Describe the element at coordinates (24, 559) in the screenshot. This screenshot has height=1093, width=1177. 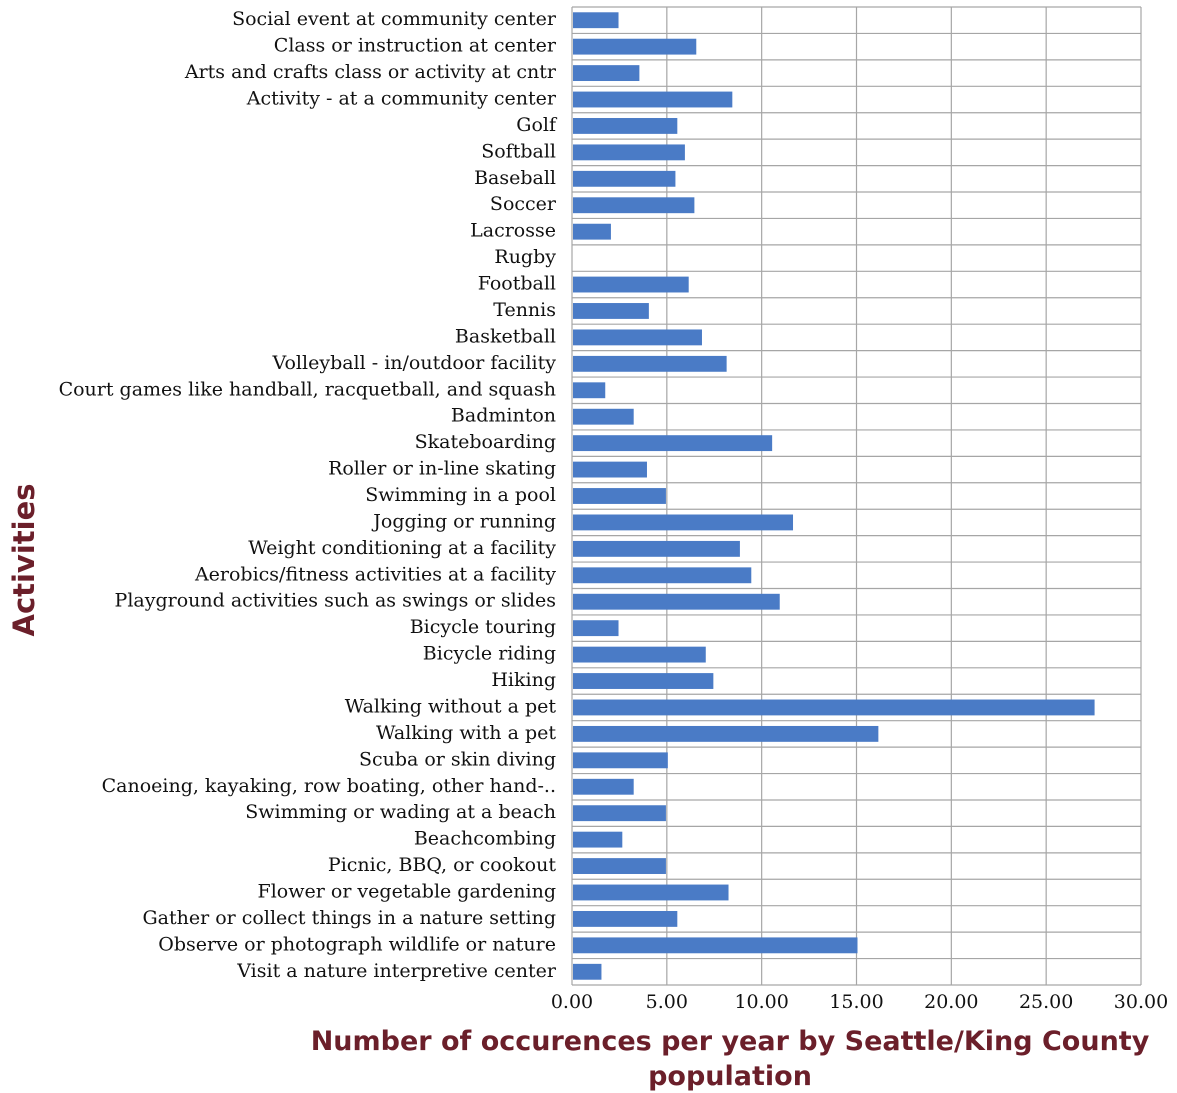
I see `y-axis-title: Activities` at that location.